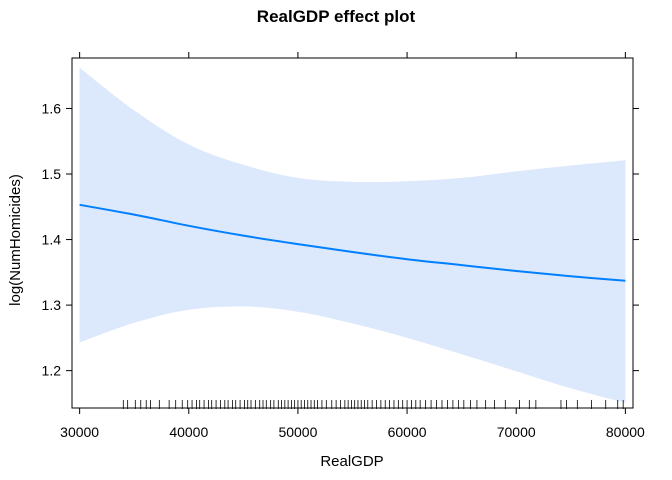 The image size is (672, 480). I want to click on x-tick-label: 70000, so click(516, 432).